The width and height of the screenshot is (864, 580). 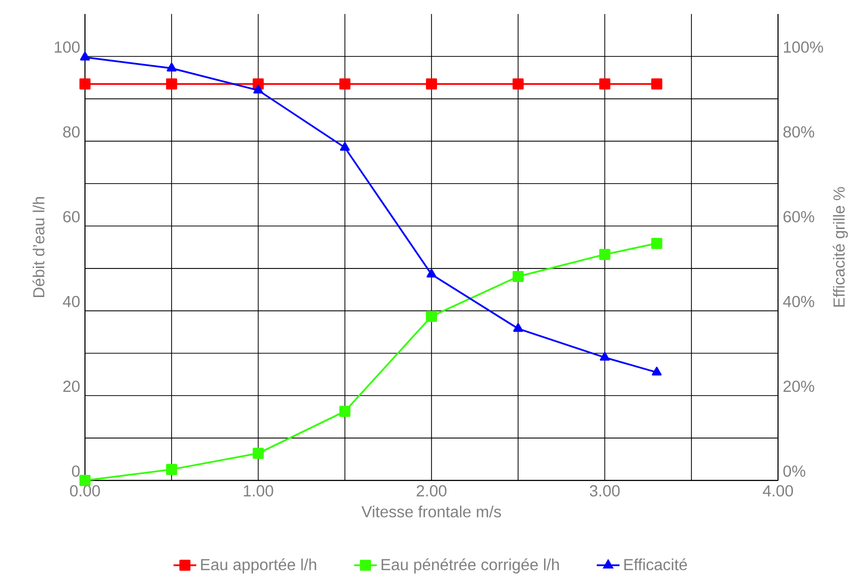 What do you see at coordinates (71, 216) in the screenshot?
I see `y-tick-label: 60` at bounding box center [71, 216].